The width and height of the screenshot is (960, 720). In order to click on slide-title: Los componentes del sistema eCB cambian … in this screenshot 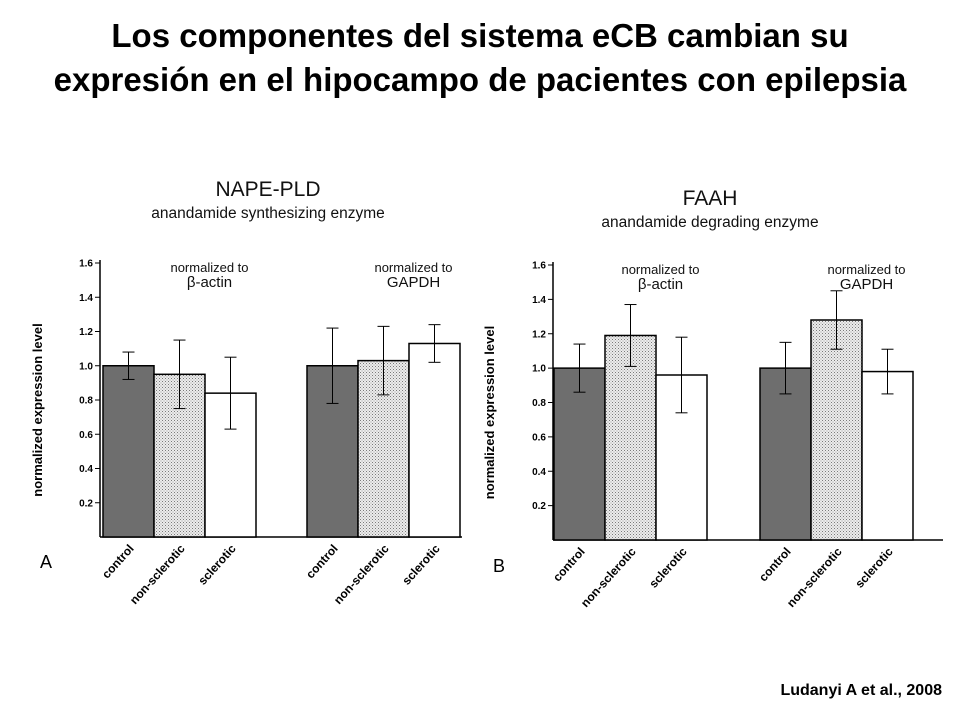, I will do `click(480, 57)`.